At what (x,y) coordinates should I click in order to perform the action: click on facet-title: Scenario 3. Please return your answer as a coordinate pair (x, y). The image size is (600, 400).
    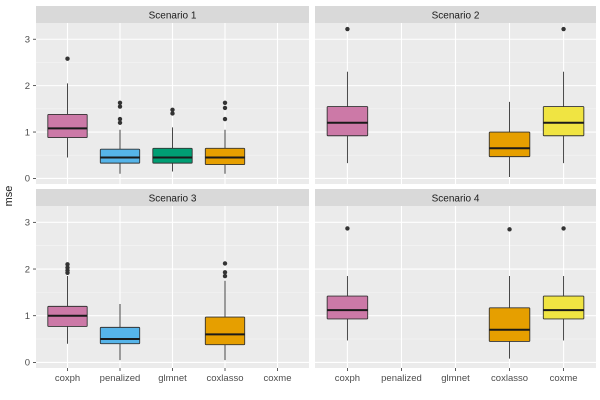
    Looking at the image, I should click on (173, 199).